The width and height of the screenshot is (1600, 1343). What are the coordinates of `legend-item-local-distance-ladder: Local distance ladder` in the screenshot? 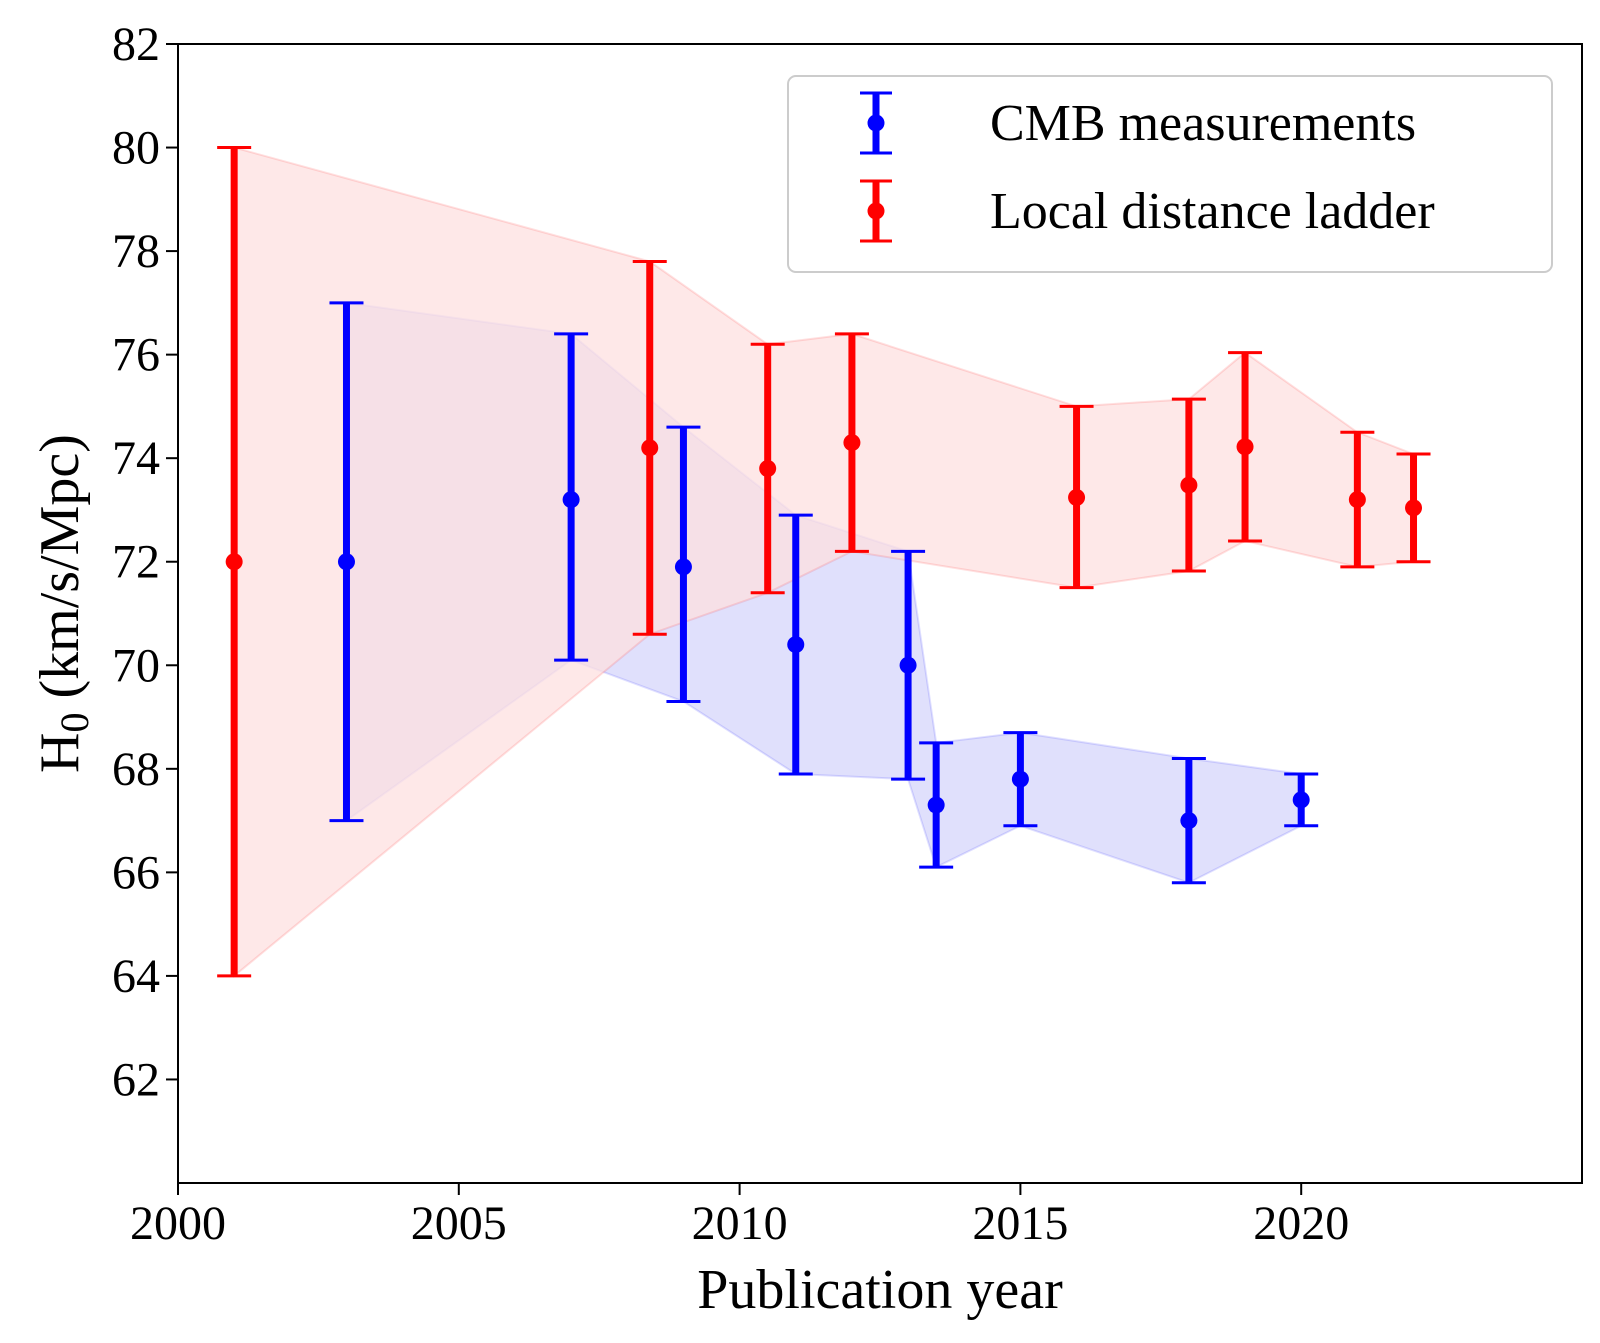 It's located at (1147, 211).